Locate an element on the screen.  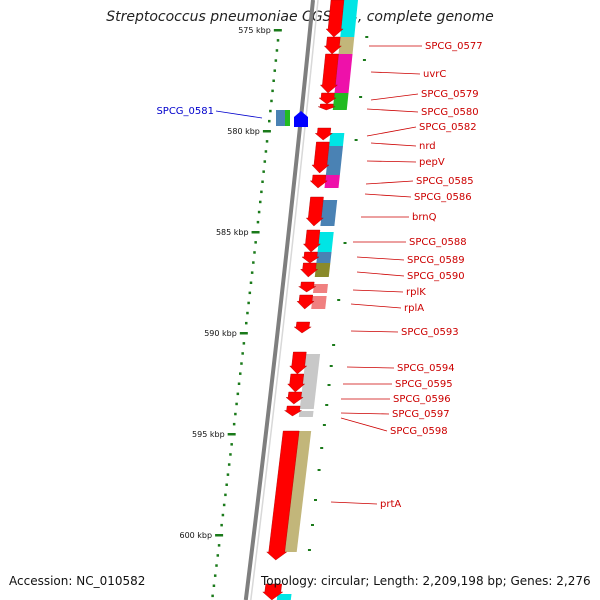
gene-label: SPCG_0582 is located at coordinates (448, 127).